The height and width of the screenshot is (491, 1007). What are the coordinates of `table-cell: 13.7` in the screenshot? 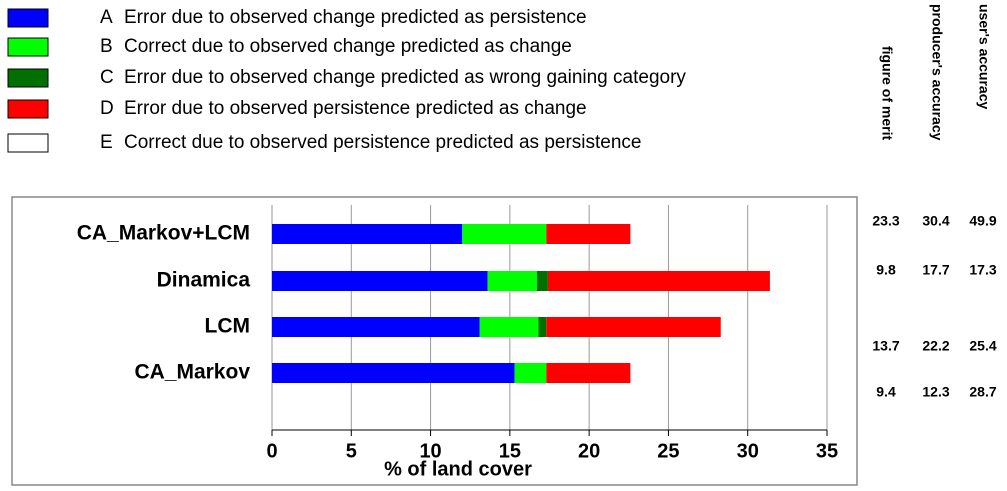 It's located at (885, 346).